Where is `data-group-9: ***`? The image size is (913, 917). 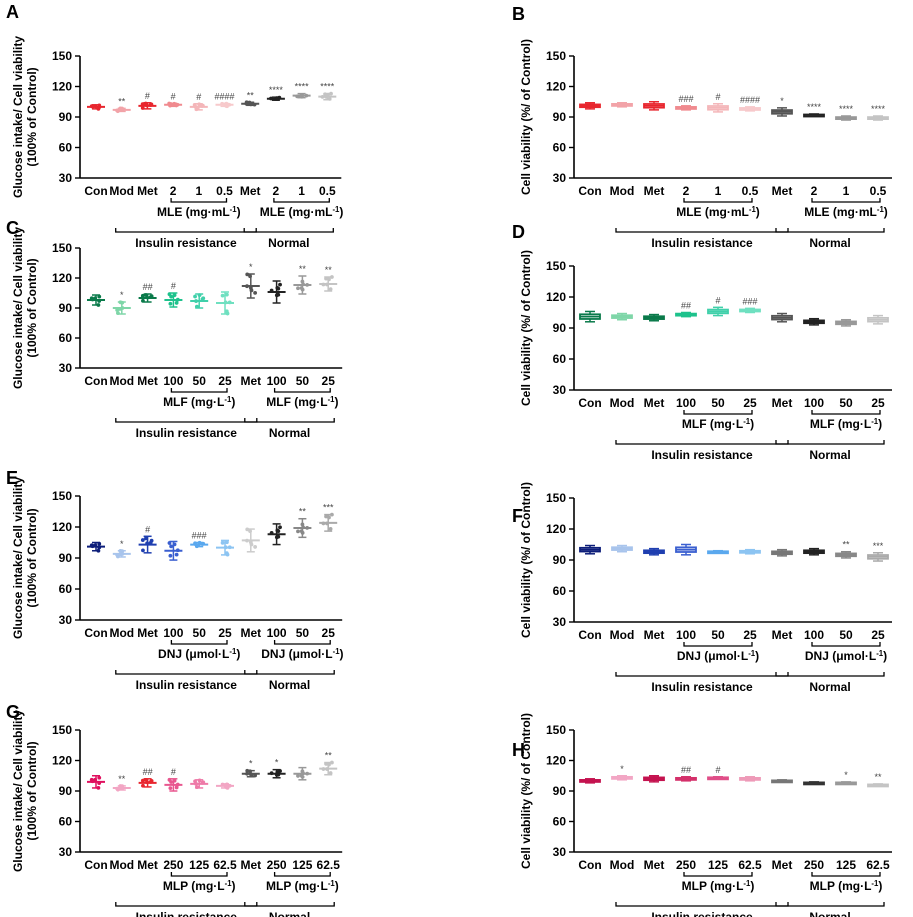 data-group-9: *** is located at coordinates (328, 517).